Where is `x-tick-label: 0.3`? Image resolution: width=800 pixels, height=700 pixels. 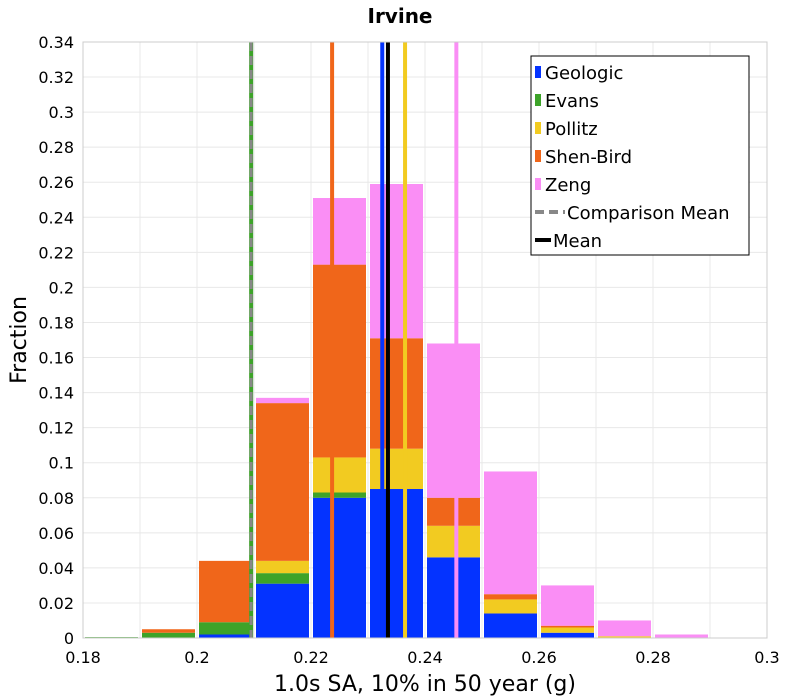 x-tick-label: 0.3 is located at coordinates (766, 657).